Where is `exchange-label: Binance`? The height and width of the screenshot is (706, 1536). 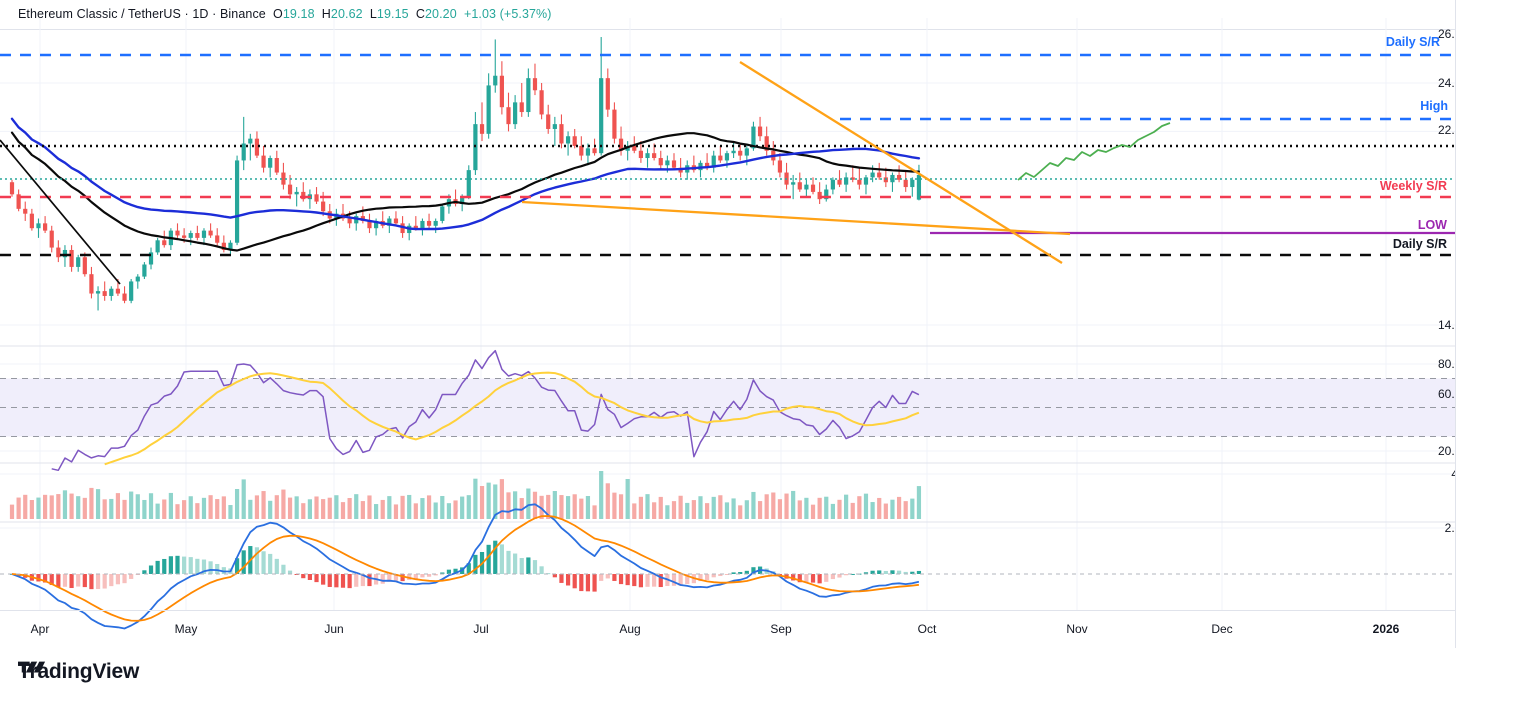
exchange-label: Binance is located at coordinates (242, 14).